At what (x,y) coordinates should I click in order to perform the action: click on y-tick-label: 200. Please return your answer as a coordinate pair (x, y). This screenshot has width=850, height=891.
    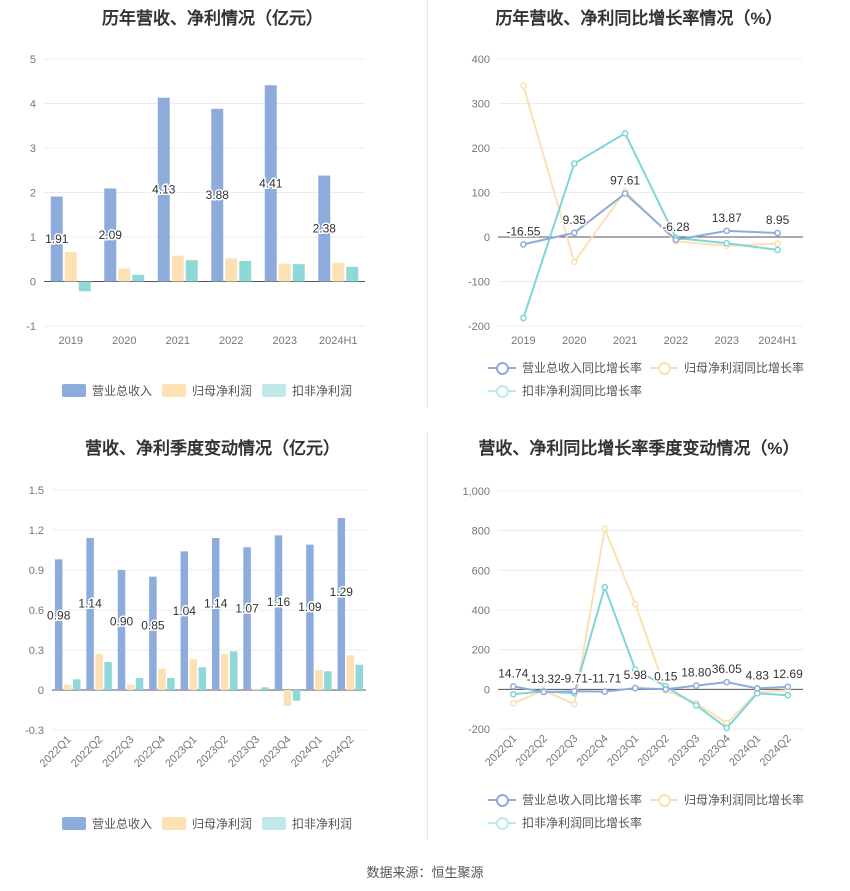
    Looking at the image, I should click on (481, 651).